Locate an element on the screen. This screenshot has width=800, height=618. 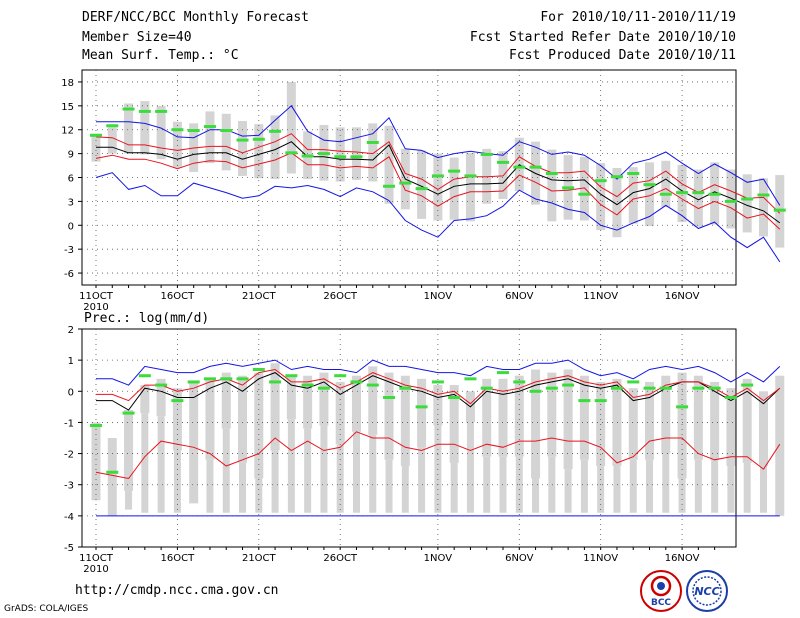
temp-xtick-label: 21OCT is located at coordinates (259, 296).